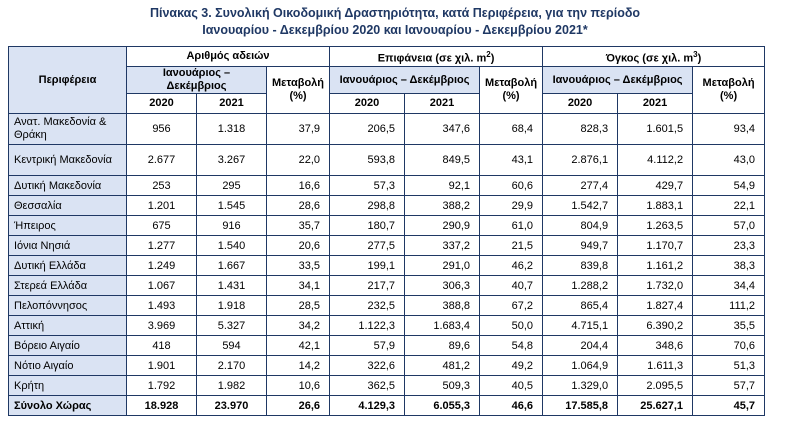  I want to click on value-cell: 298,8, so click(367, 205).